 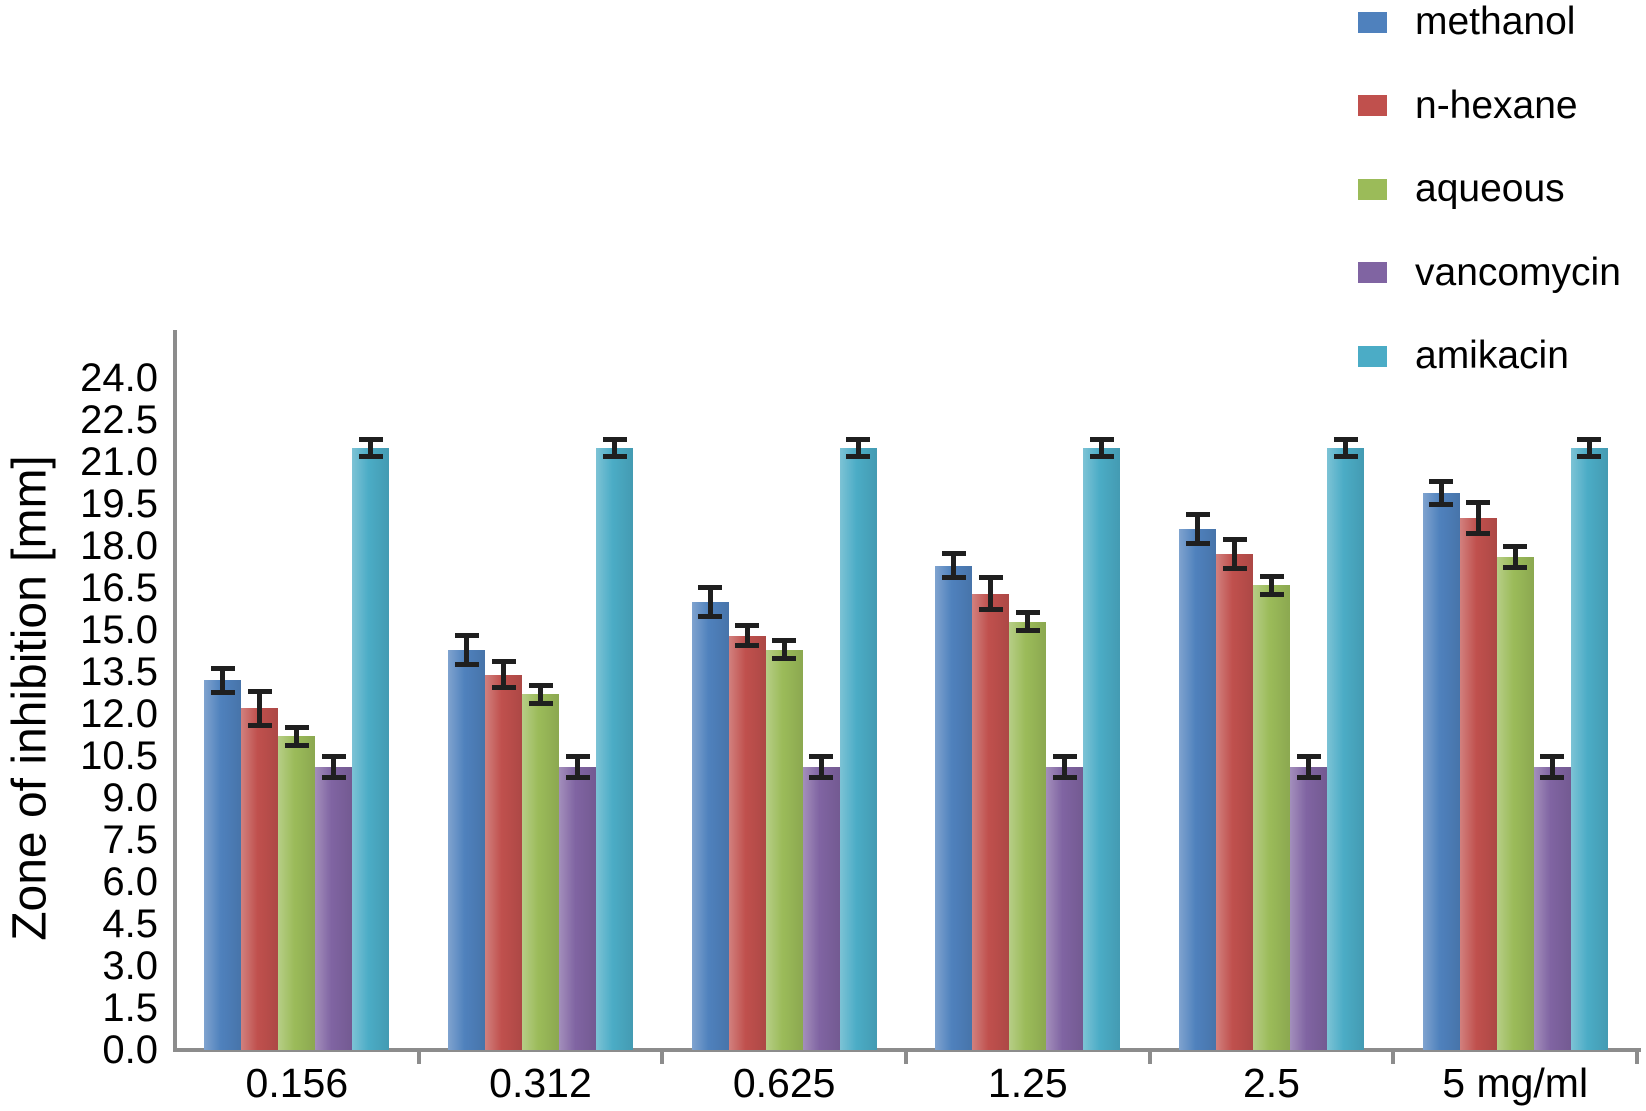 I want to click on y-tick-label: 6.0, so click(x=130, y=882).